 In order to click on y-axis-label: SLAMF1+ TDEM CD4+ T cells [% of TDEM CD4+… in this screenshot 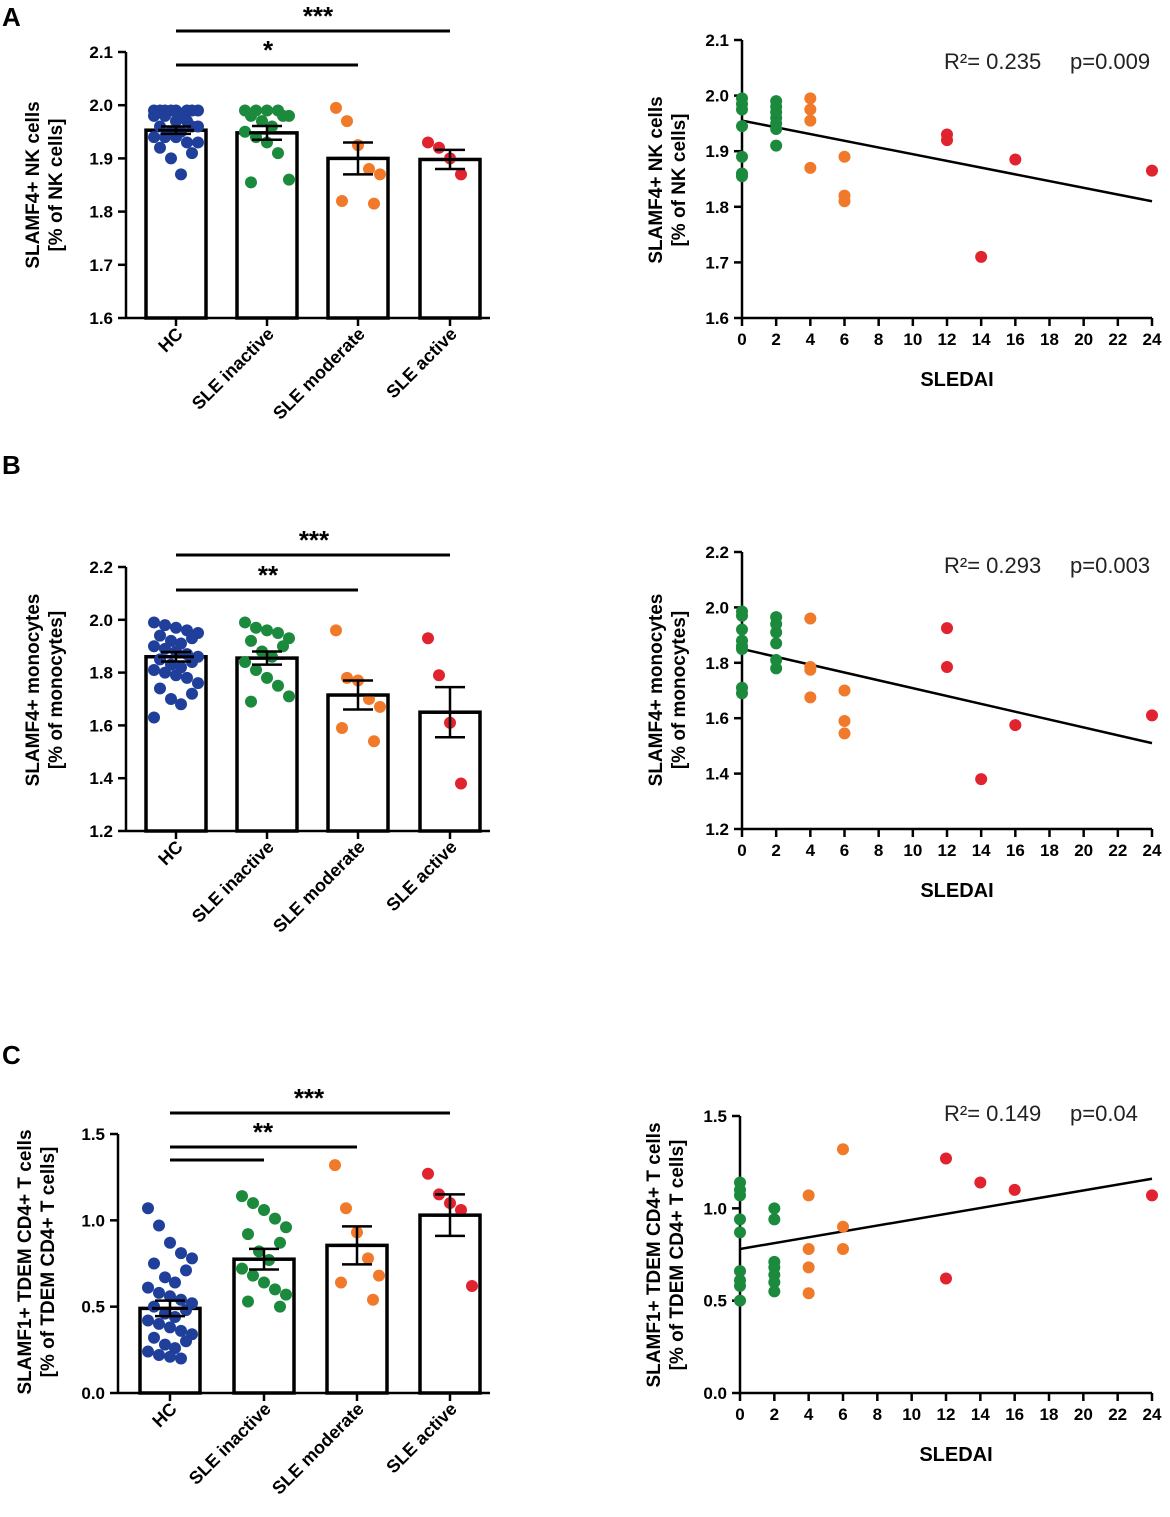, I will do `click(37, 1261)`.